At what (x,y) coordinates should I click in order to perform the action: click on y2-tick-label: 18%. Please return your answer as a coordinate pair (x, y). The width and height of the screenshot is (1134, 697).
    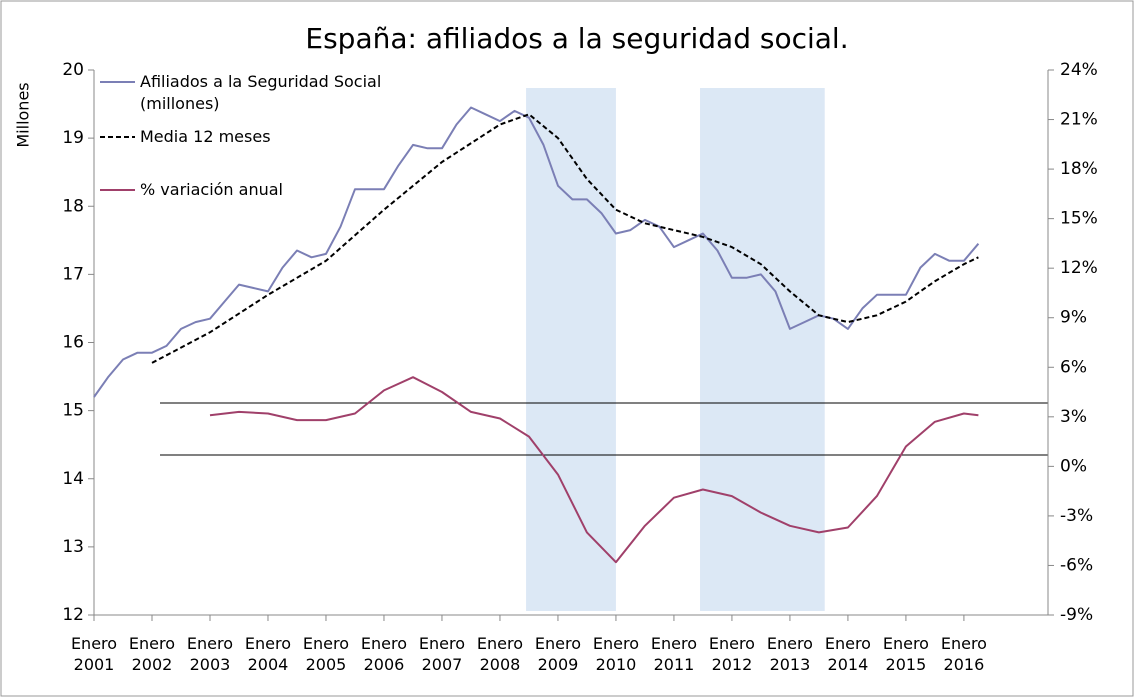
    Looking at the image, I should click on (1079, 169).